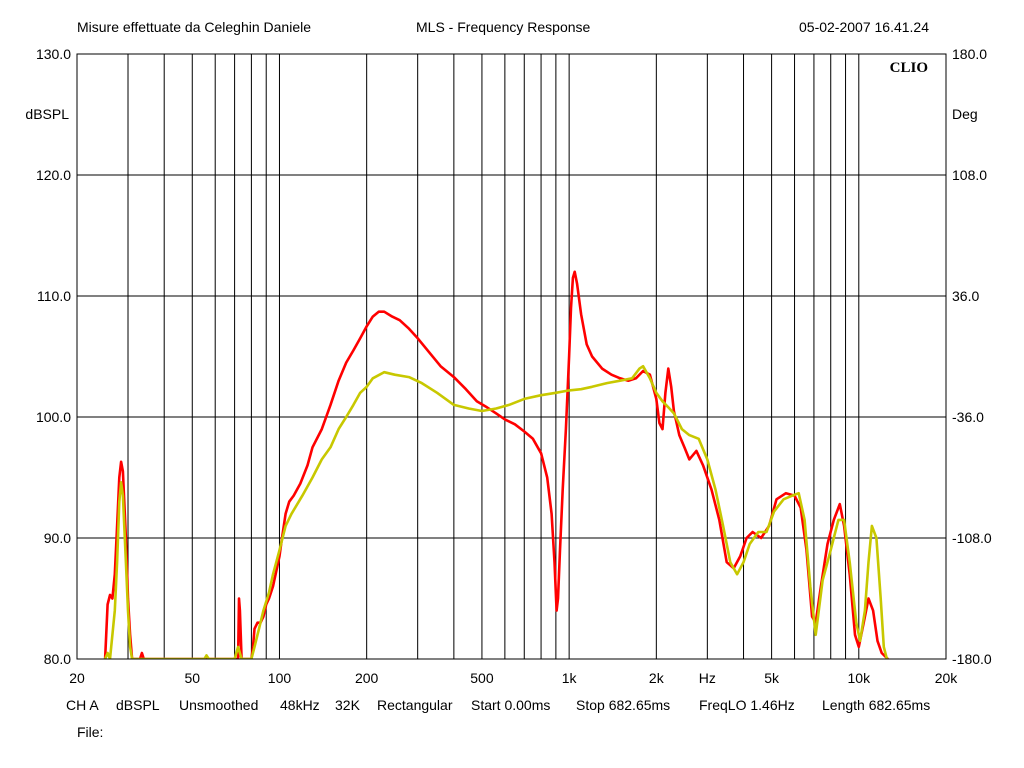 The image size is (1024, 768). What do you see at coordinates (415, 705) in the screenshot?
I see `footer-window: Rectangular` at bounding box center [415, 705].